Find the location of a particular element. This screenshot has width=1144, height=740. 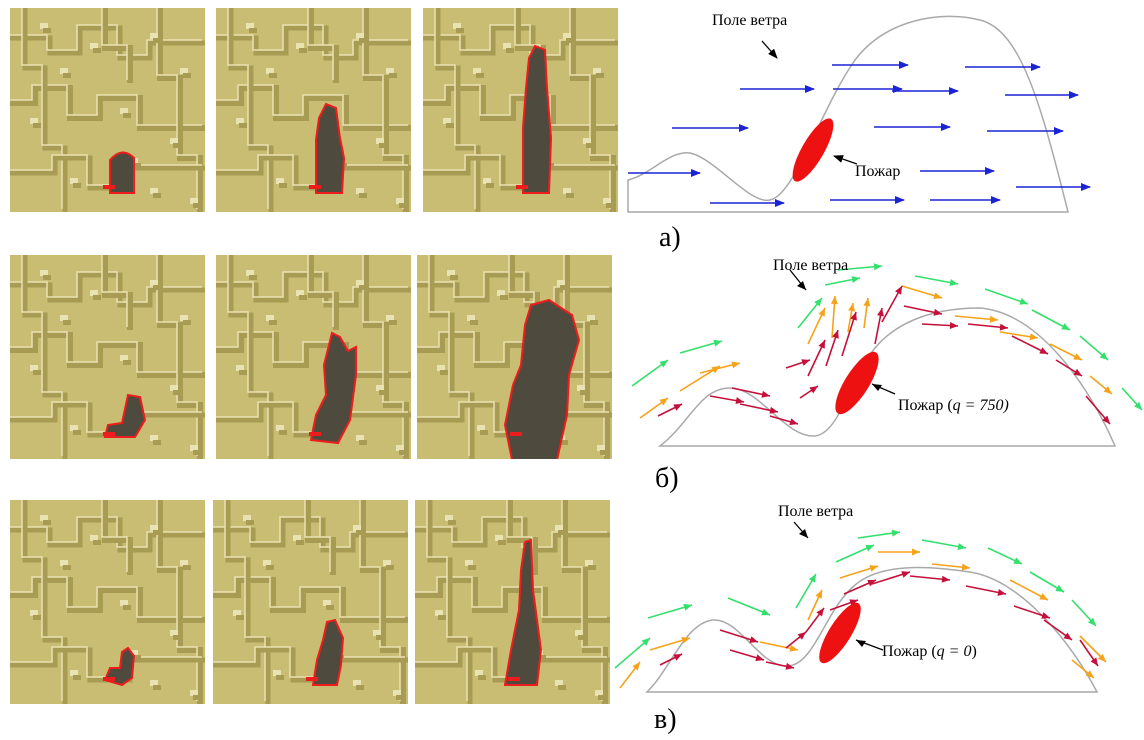

vector-field-b: Поле ветра Пожар (q = 750) is located at coordinates (887, 352).